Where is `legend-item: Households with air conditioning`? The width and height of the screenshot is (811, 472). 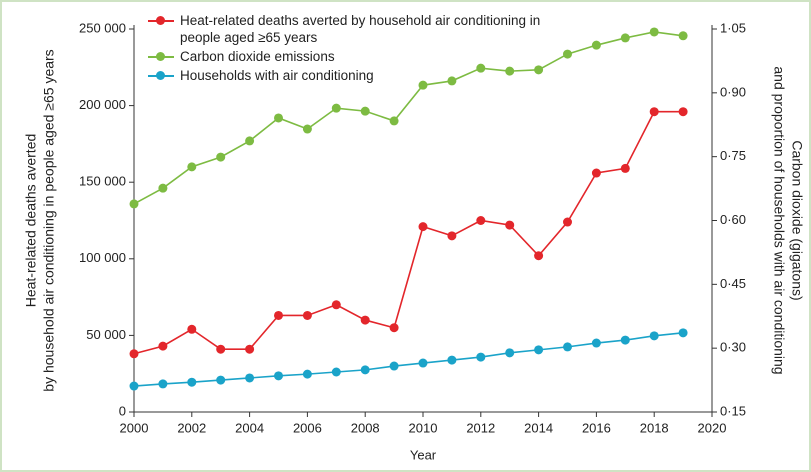
legend-item: Households with air conditioning is located at coordinates (363, 75).